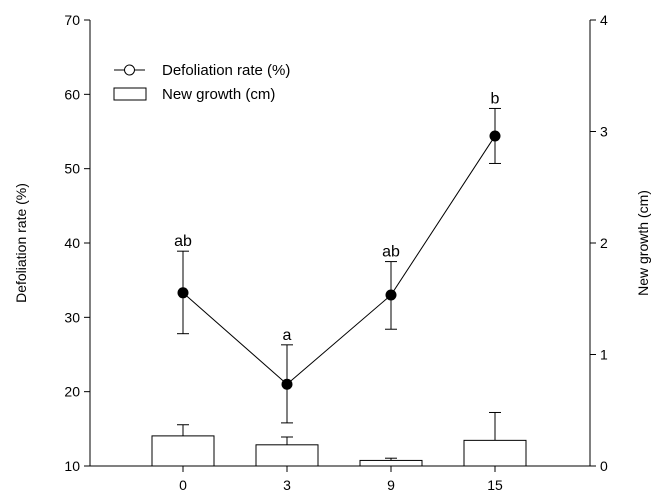  I want to click on y-right-tick-label: 3, so click(604, 132).